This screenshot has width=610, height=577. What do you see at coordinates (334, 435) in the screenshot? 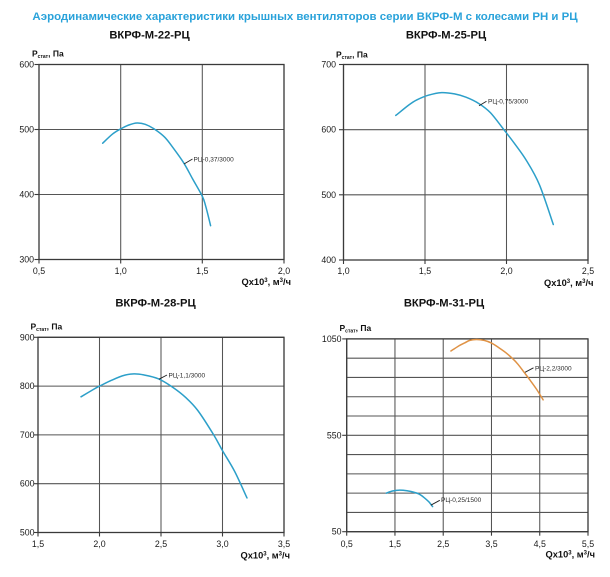
I see `svg-text: 550` at bounding box center [334, 435].